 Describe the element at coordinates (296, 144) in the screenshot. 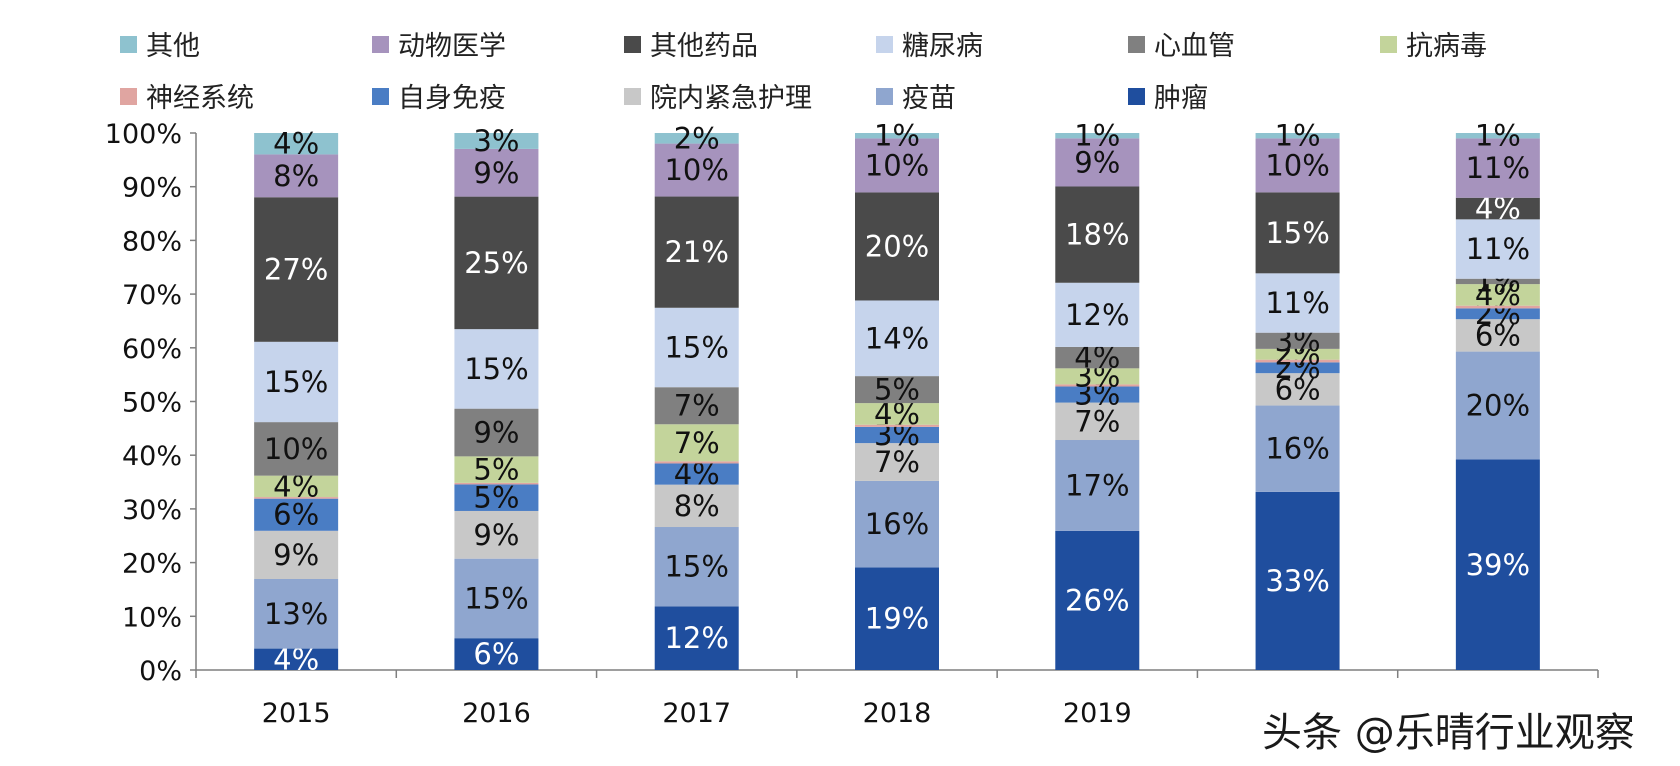

I see `data-label: 4%` at that location.